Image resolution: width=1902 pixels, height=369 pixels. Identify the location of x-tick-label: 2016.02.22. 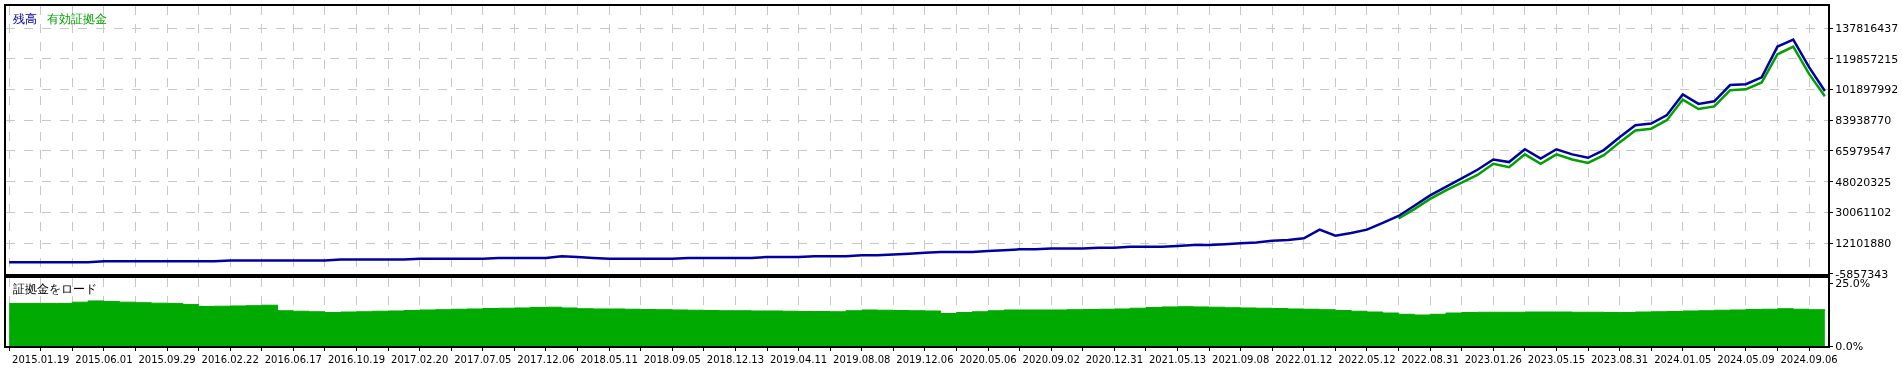
(230, 359).